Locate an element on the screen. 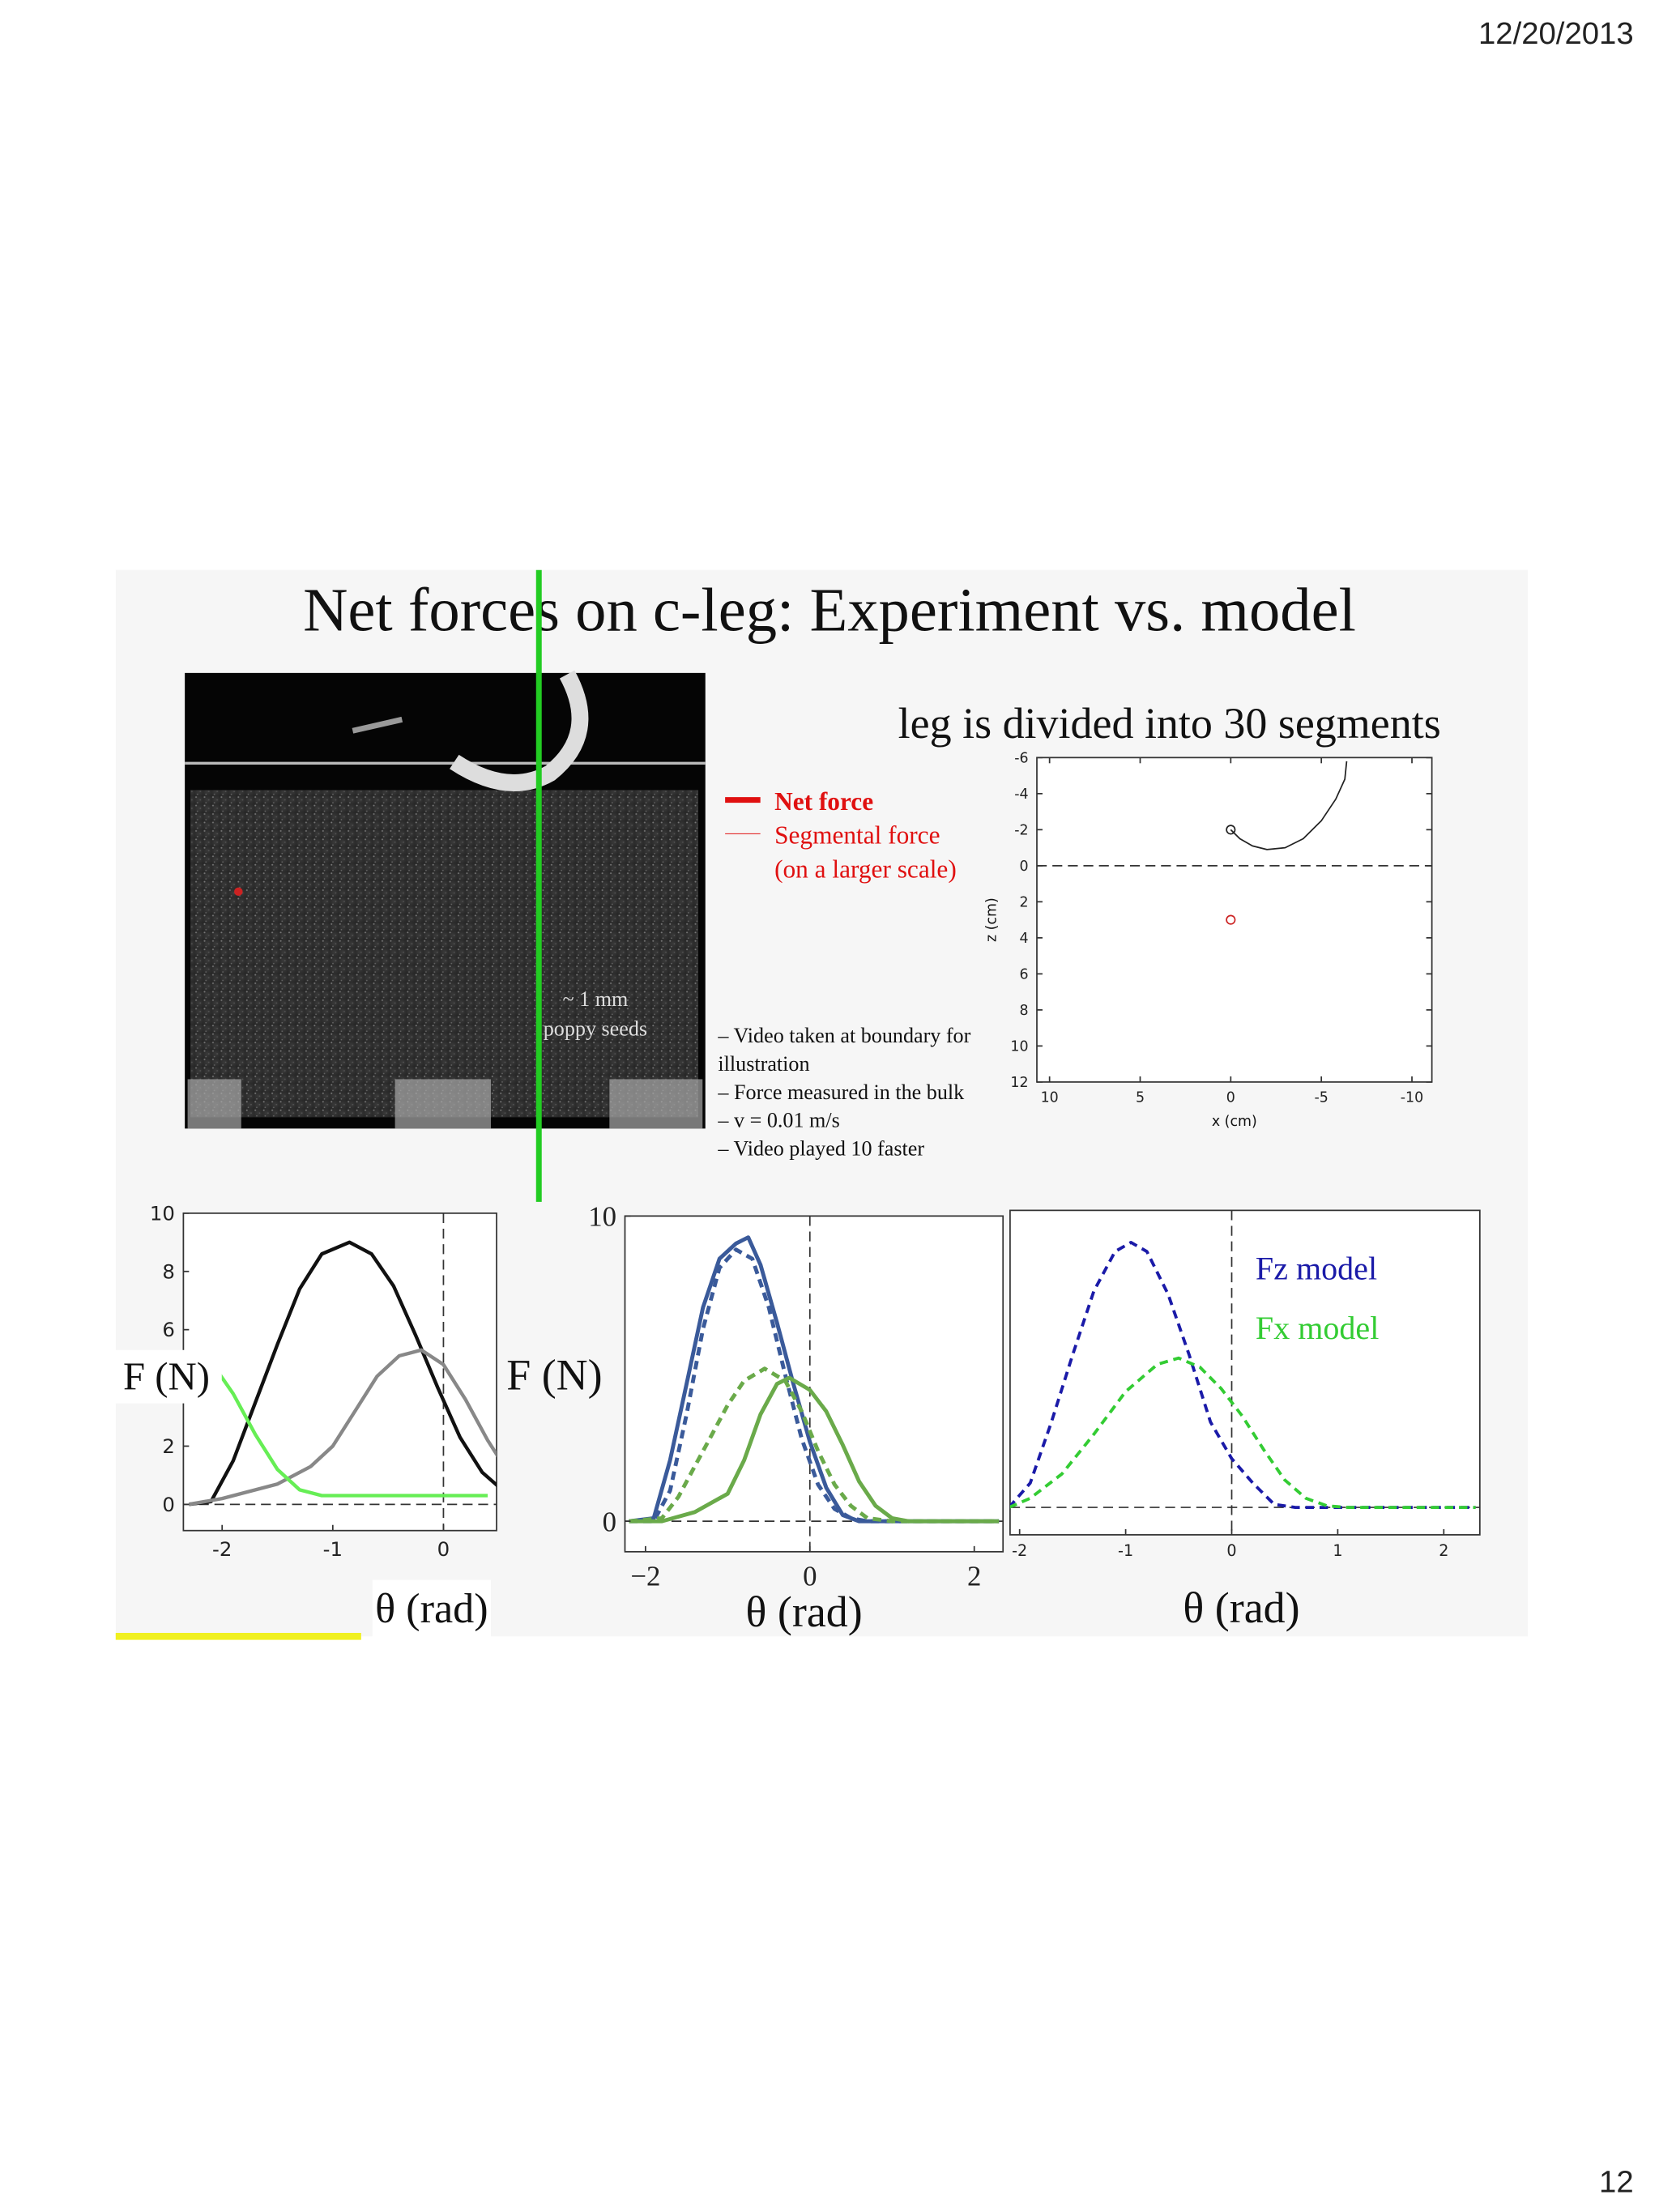 Image resolution: width=1659 pixels, height=2212 pixels. x-tick-label: 5 is located at coordinates (1140, 1097).